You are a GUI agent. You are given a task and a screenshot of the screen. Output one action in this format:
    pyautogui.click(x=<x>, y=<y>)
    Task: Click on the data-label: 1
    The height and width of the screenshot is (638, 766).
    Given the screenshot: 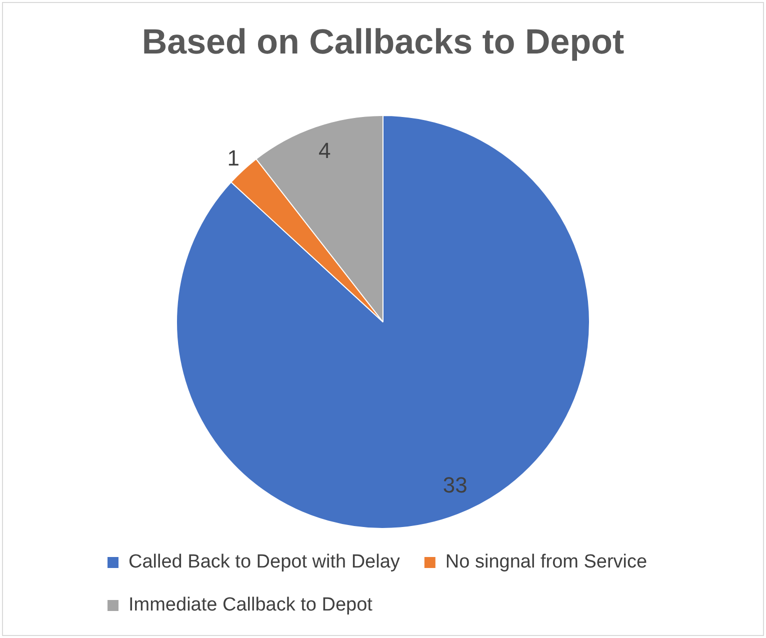 What is the action you would take?
    pyautogui.click(x=233, y=158)
    